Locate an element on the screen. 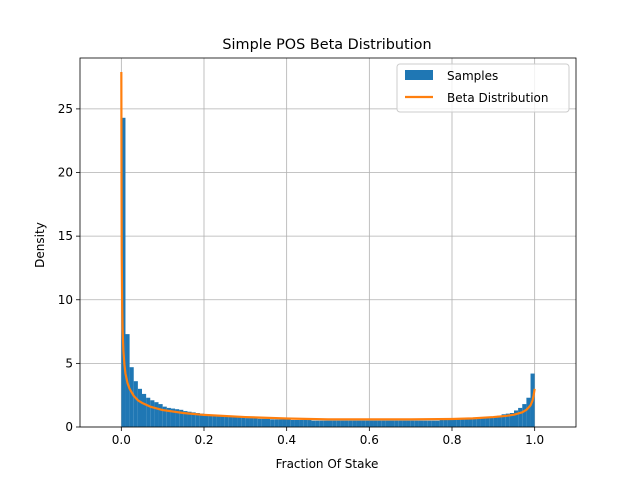 The image size is (640, 484). y-axis-label: Density is located at coordinates (40, 245).